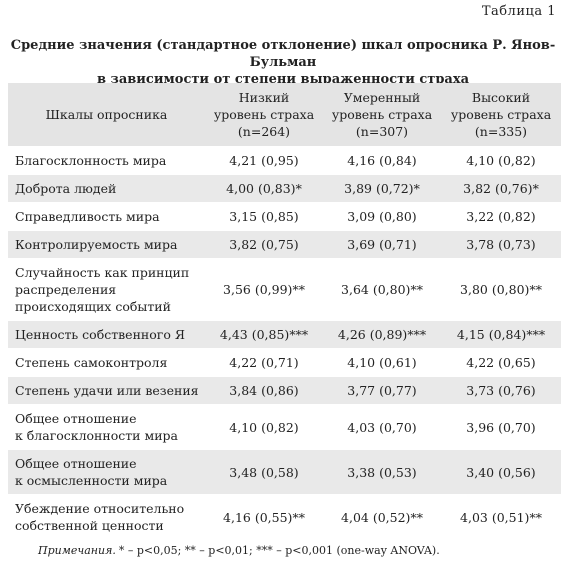  Describe the element at coordinates (382, 517) in the screenshot. I see `value-cell: 4,04 (0,52)**` at that location.